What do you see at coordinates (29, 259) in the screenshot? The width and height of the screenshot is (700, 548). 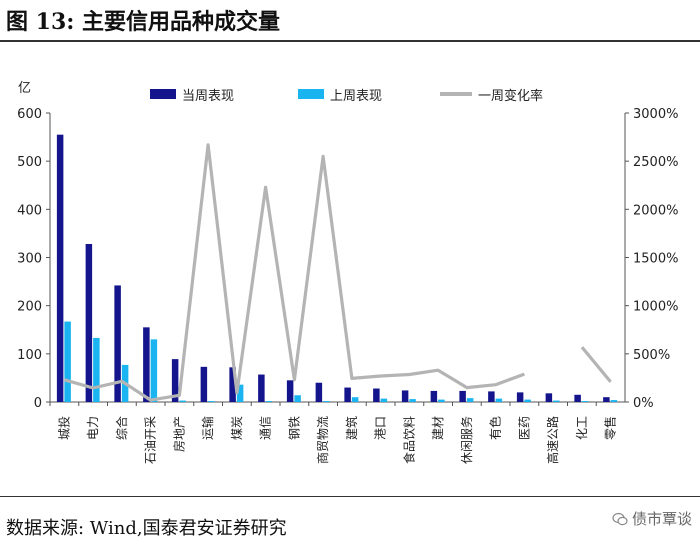 I see `y-left-tick-label: 300` at bounding box center [29, 259].